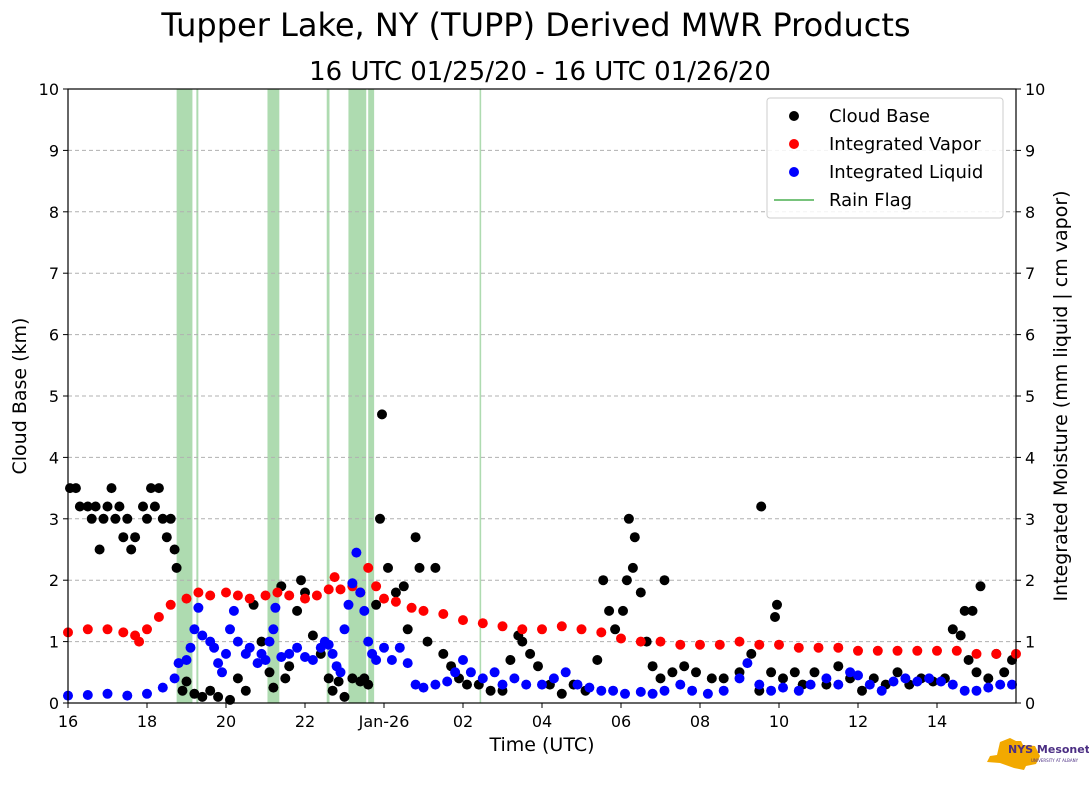 This screenshot has height=804, width=1089. What do you see at coordinates (53, 396) in the screenshot?
I see `y-axis-left-ticks: 0 1 2 3 4 5 6 7 8 9 10` at bounding box center [53, 396].